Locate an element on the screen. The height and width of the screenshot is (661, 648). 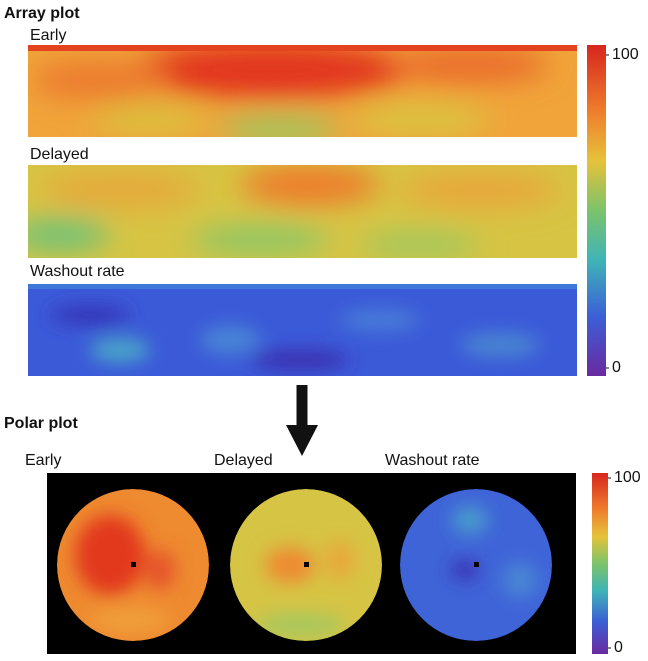
section-title: Array plot is located at coordinates (42, 13).